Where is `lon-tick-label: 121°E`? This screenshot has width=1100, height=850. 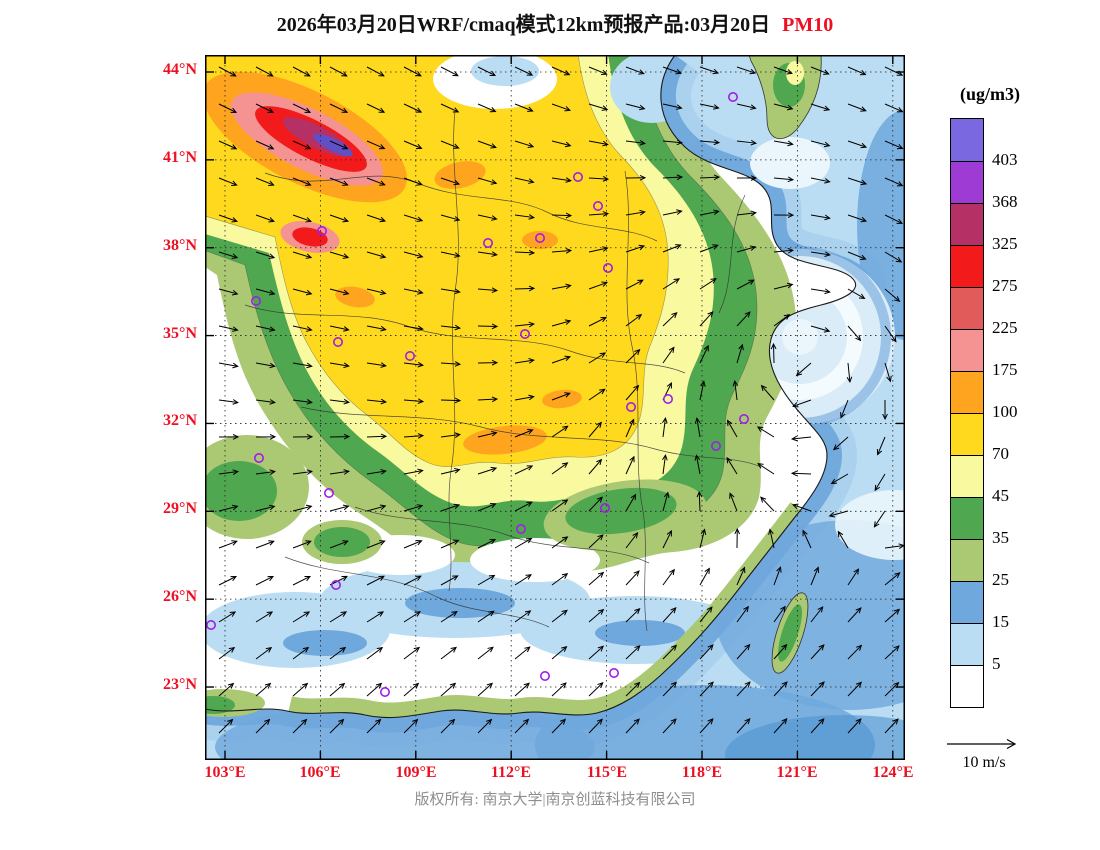
lon-tick-label: 121°E is located at coordinates (797, 772).